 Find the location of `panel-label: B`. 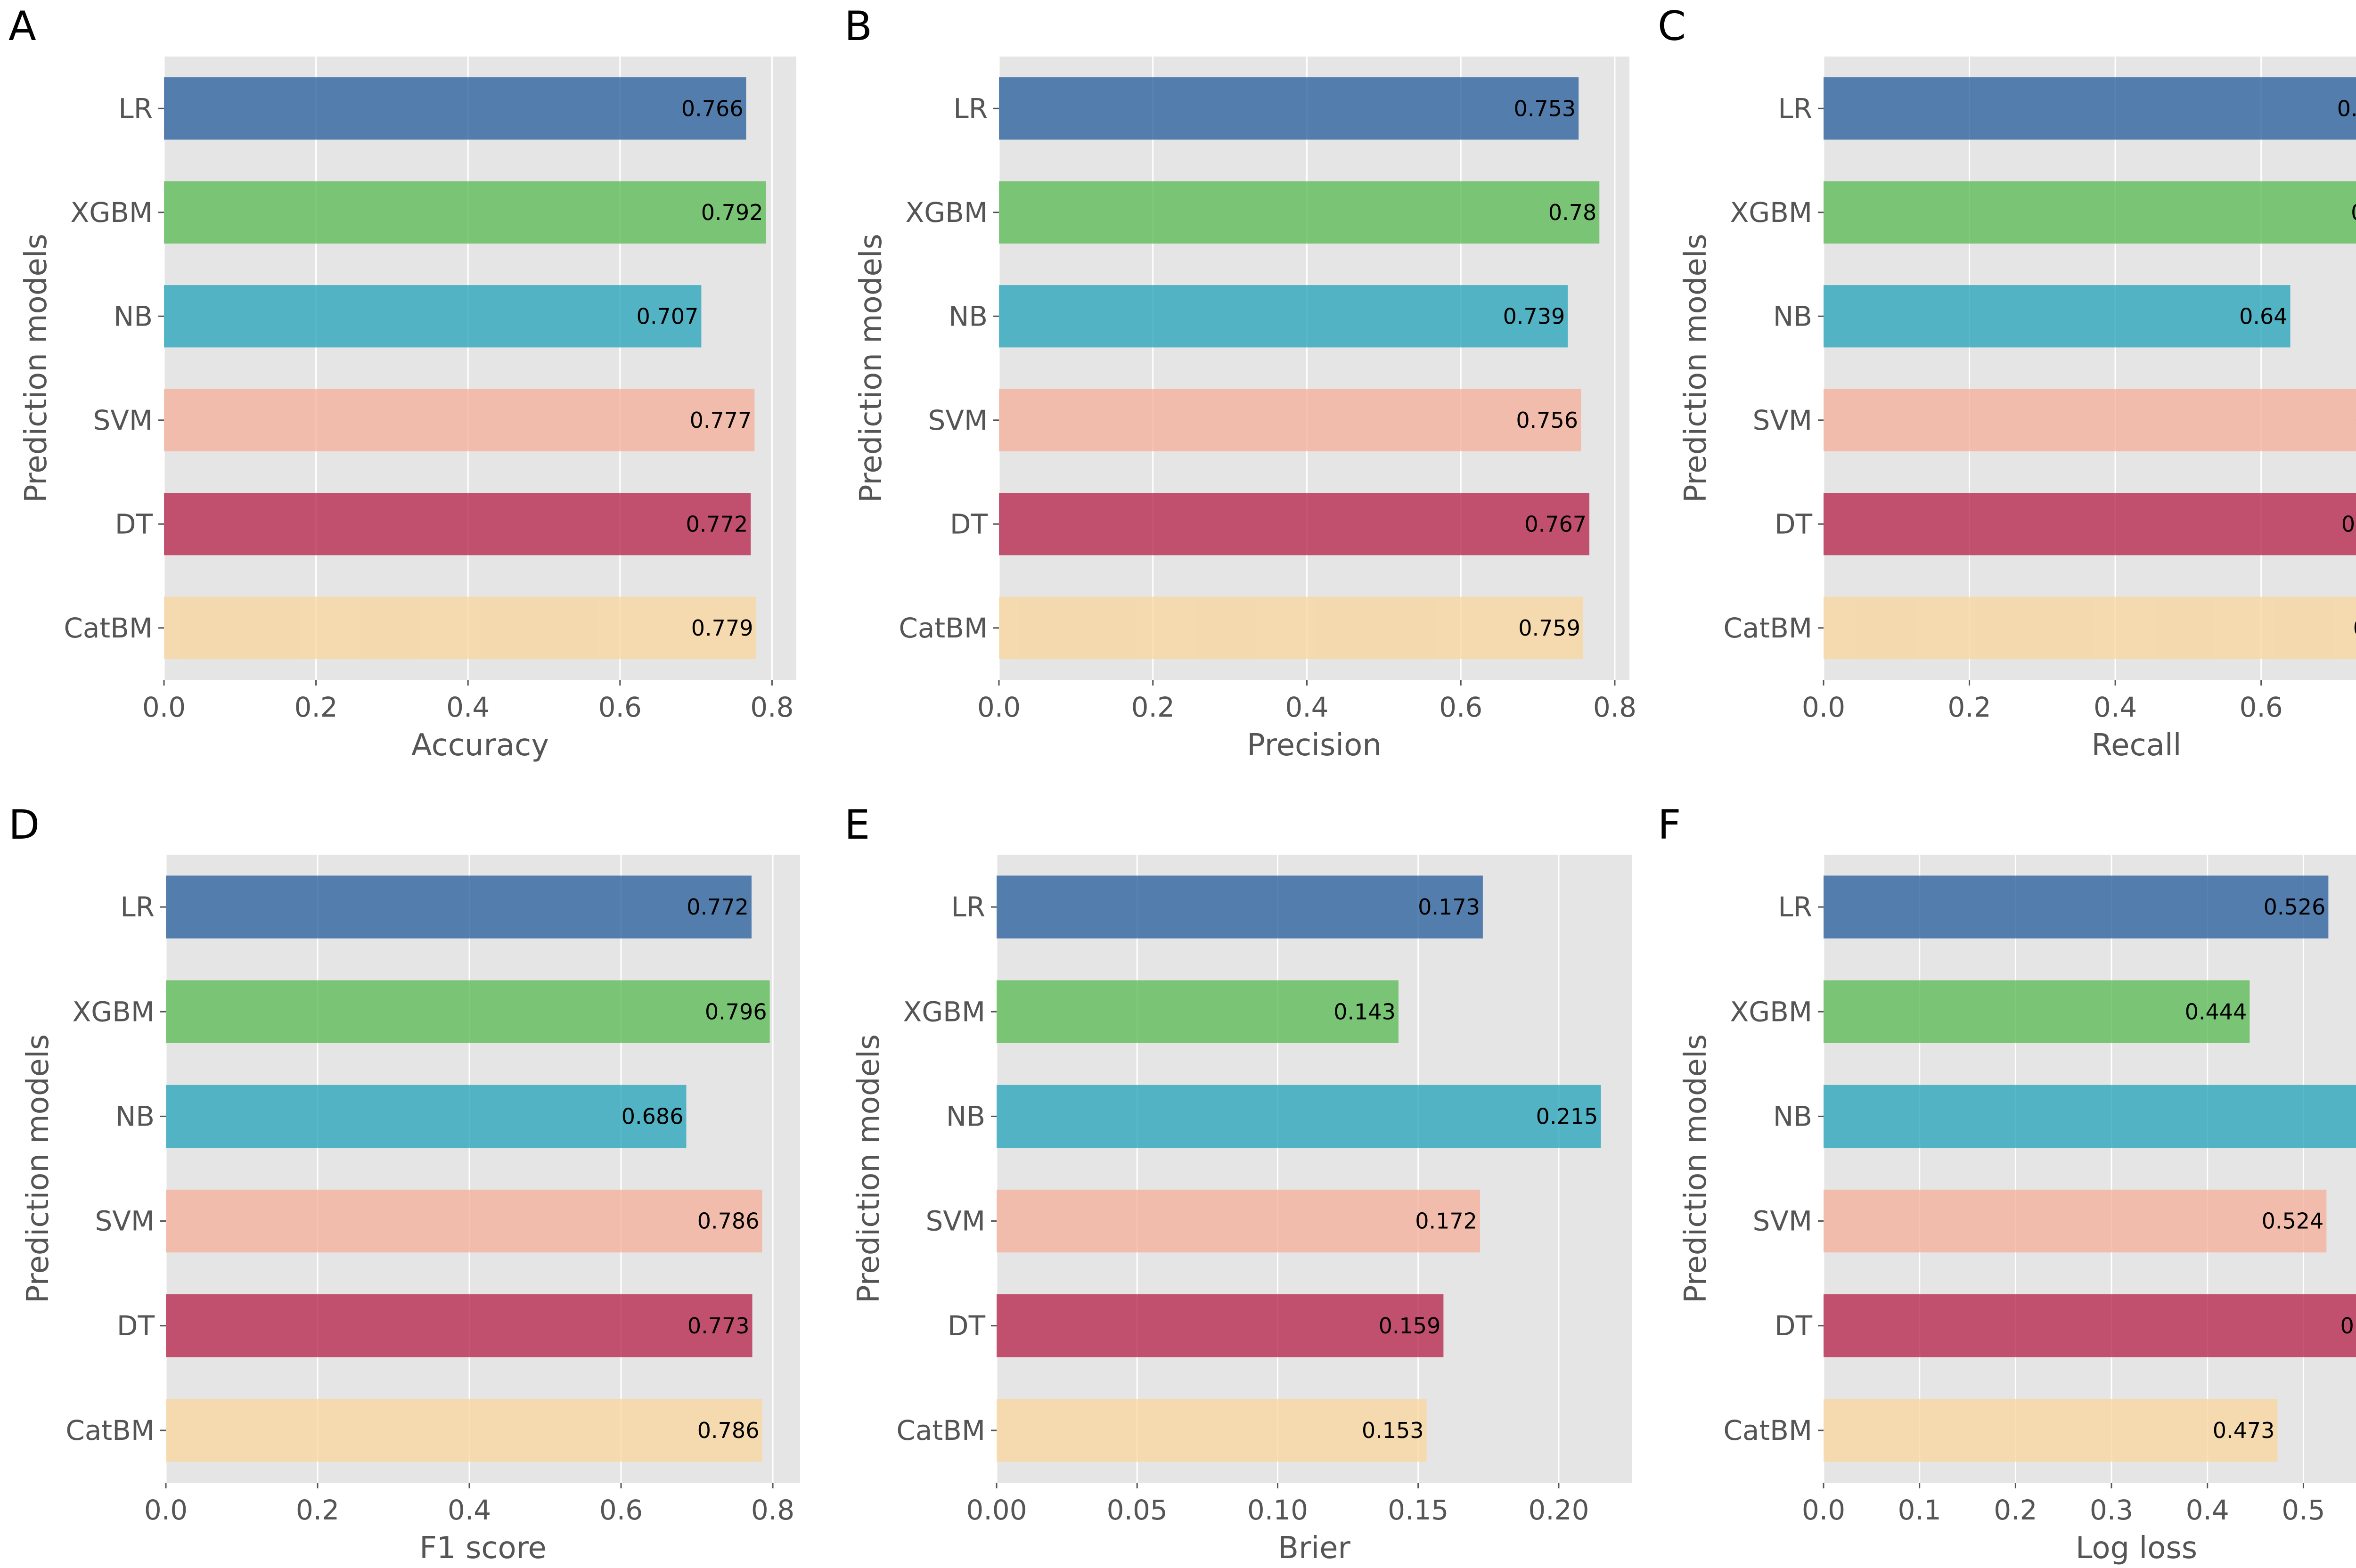

panel-label: B is located at coordinates (858, 26).